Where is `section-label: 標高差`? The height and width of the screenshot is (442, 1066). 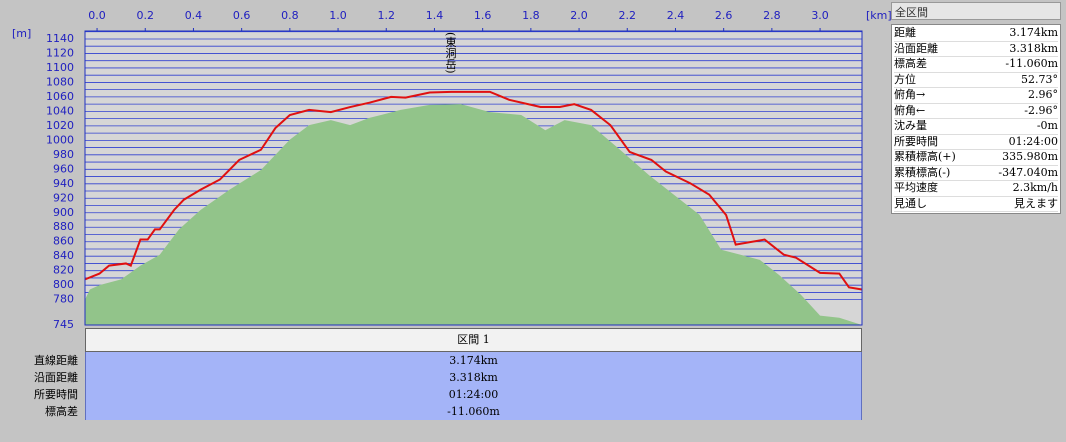 section-label: 標高差 is located at coordinates (61, 411).